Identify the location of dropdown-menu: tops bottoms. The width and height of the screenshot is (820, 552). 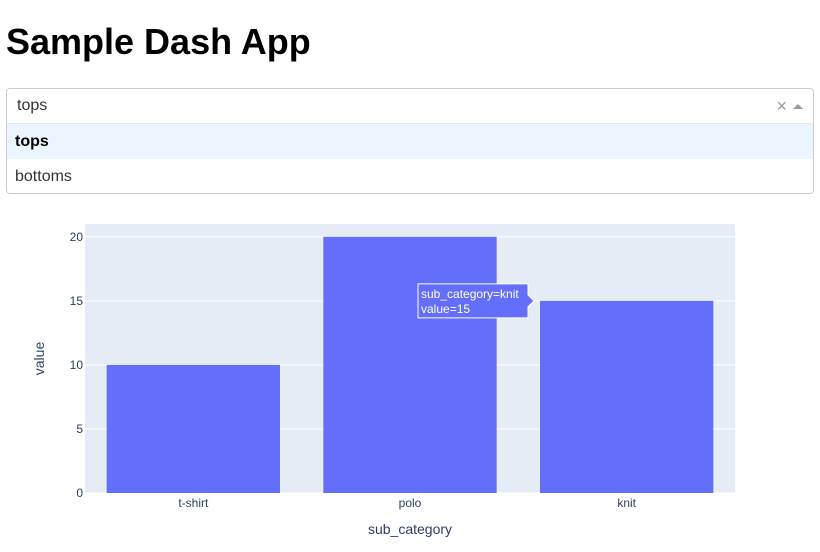
(410, 158).